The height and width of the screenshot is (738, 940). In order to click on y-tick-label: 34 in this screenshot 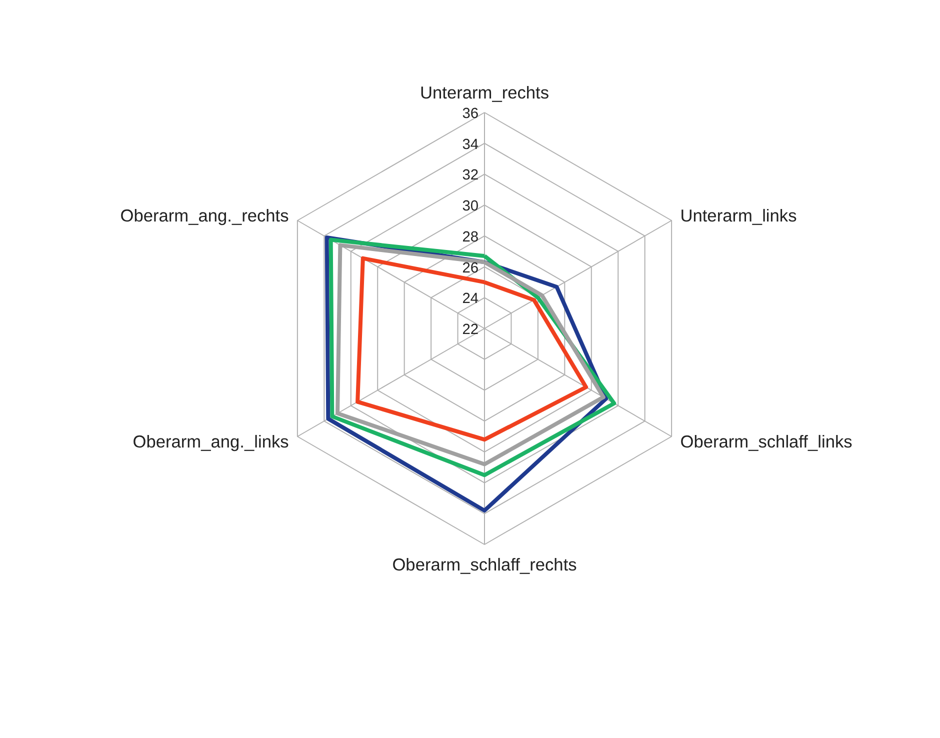, I will do `click(470, 144)`.